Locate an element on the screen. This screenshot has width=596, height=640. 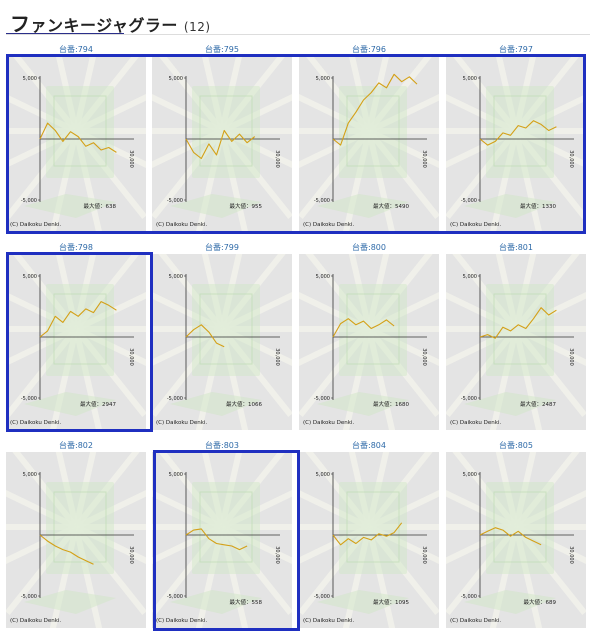
machine-number-link: 台番:799 is located at coordinates (222, 247).